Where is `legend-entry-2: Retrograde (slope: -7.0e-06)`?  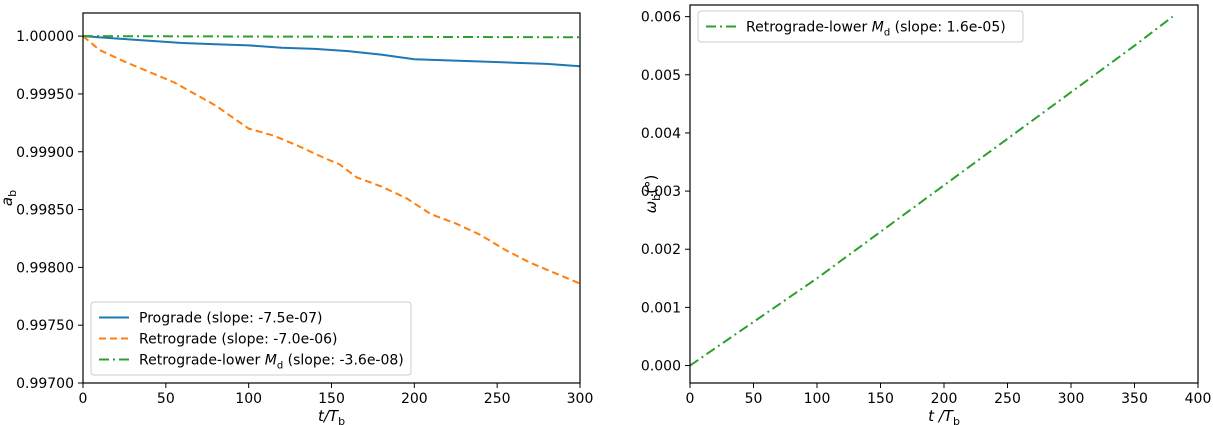 legend-entry-2: Retrograde (slope: -7.0e-06) is located at coordinates (238, 340).